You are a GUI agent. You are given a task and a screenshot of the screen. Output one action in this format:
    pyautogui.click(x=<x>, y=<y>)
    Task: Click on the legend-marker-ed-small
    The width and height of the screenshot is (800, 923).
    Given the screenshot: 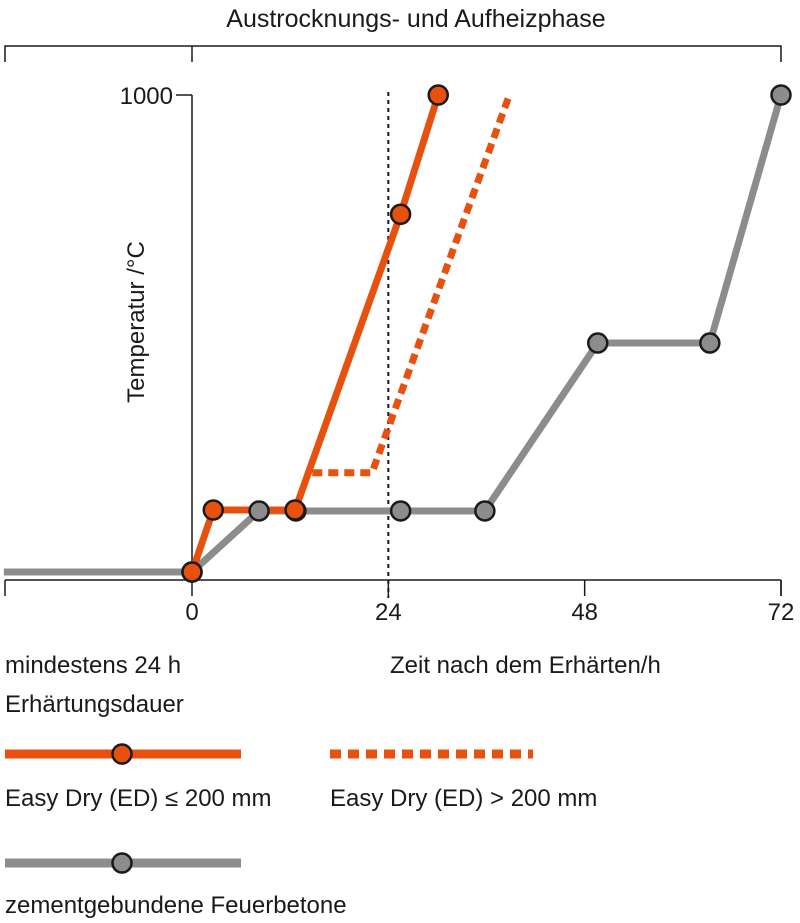 What is the action you would take?
    pyautogui.click(x=122, y=754)
    